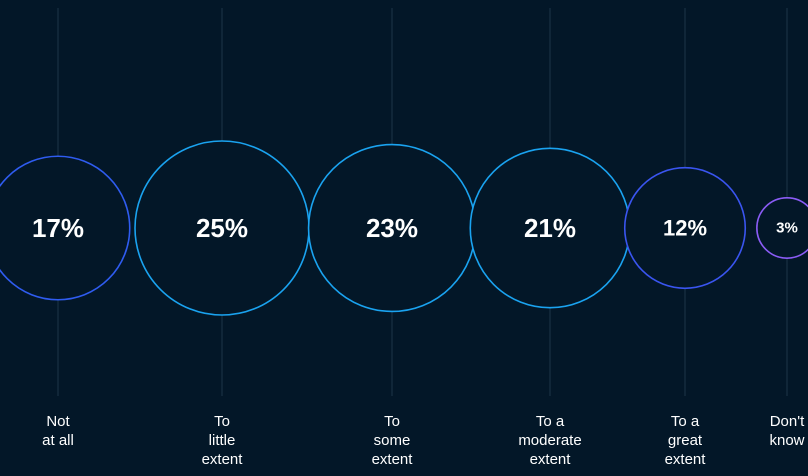 The image size is (808, 476). I want to click on category-label: To little extent, so click(222, 440).